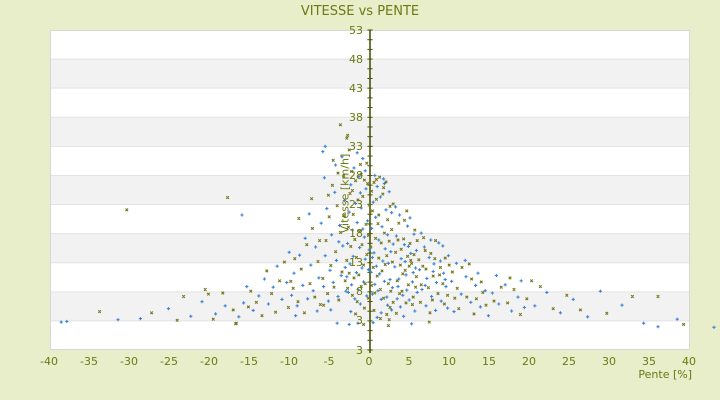 Image resolution: width=720 pixels, height=400 pixels. What do you see at coordinates (356, 204) in the screenshot?
I see `y-tick-label: 23` at bounding box center [356, 204].